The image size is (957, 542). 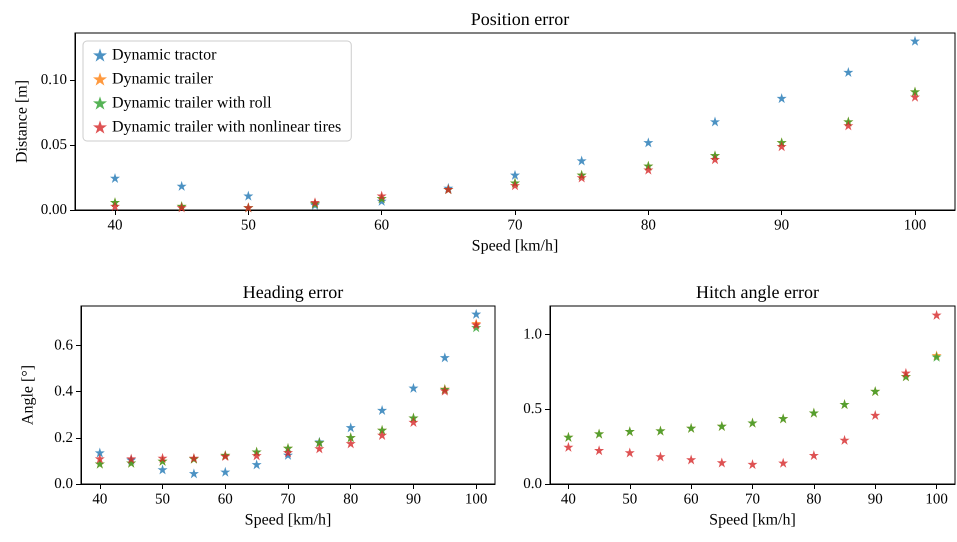 What do you see at coordinates (520, 19) in the screenshot?
I see `chart-title: Position error` at bounding box center [520, 19].